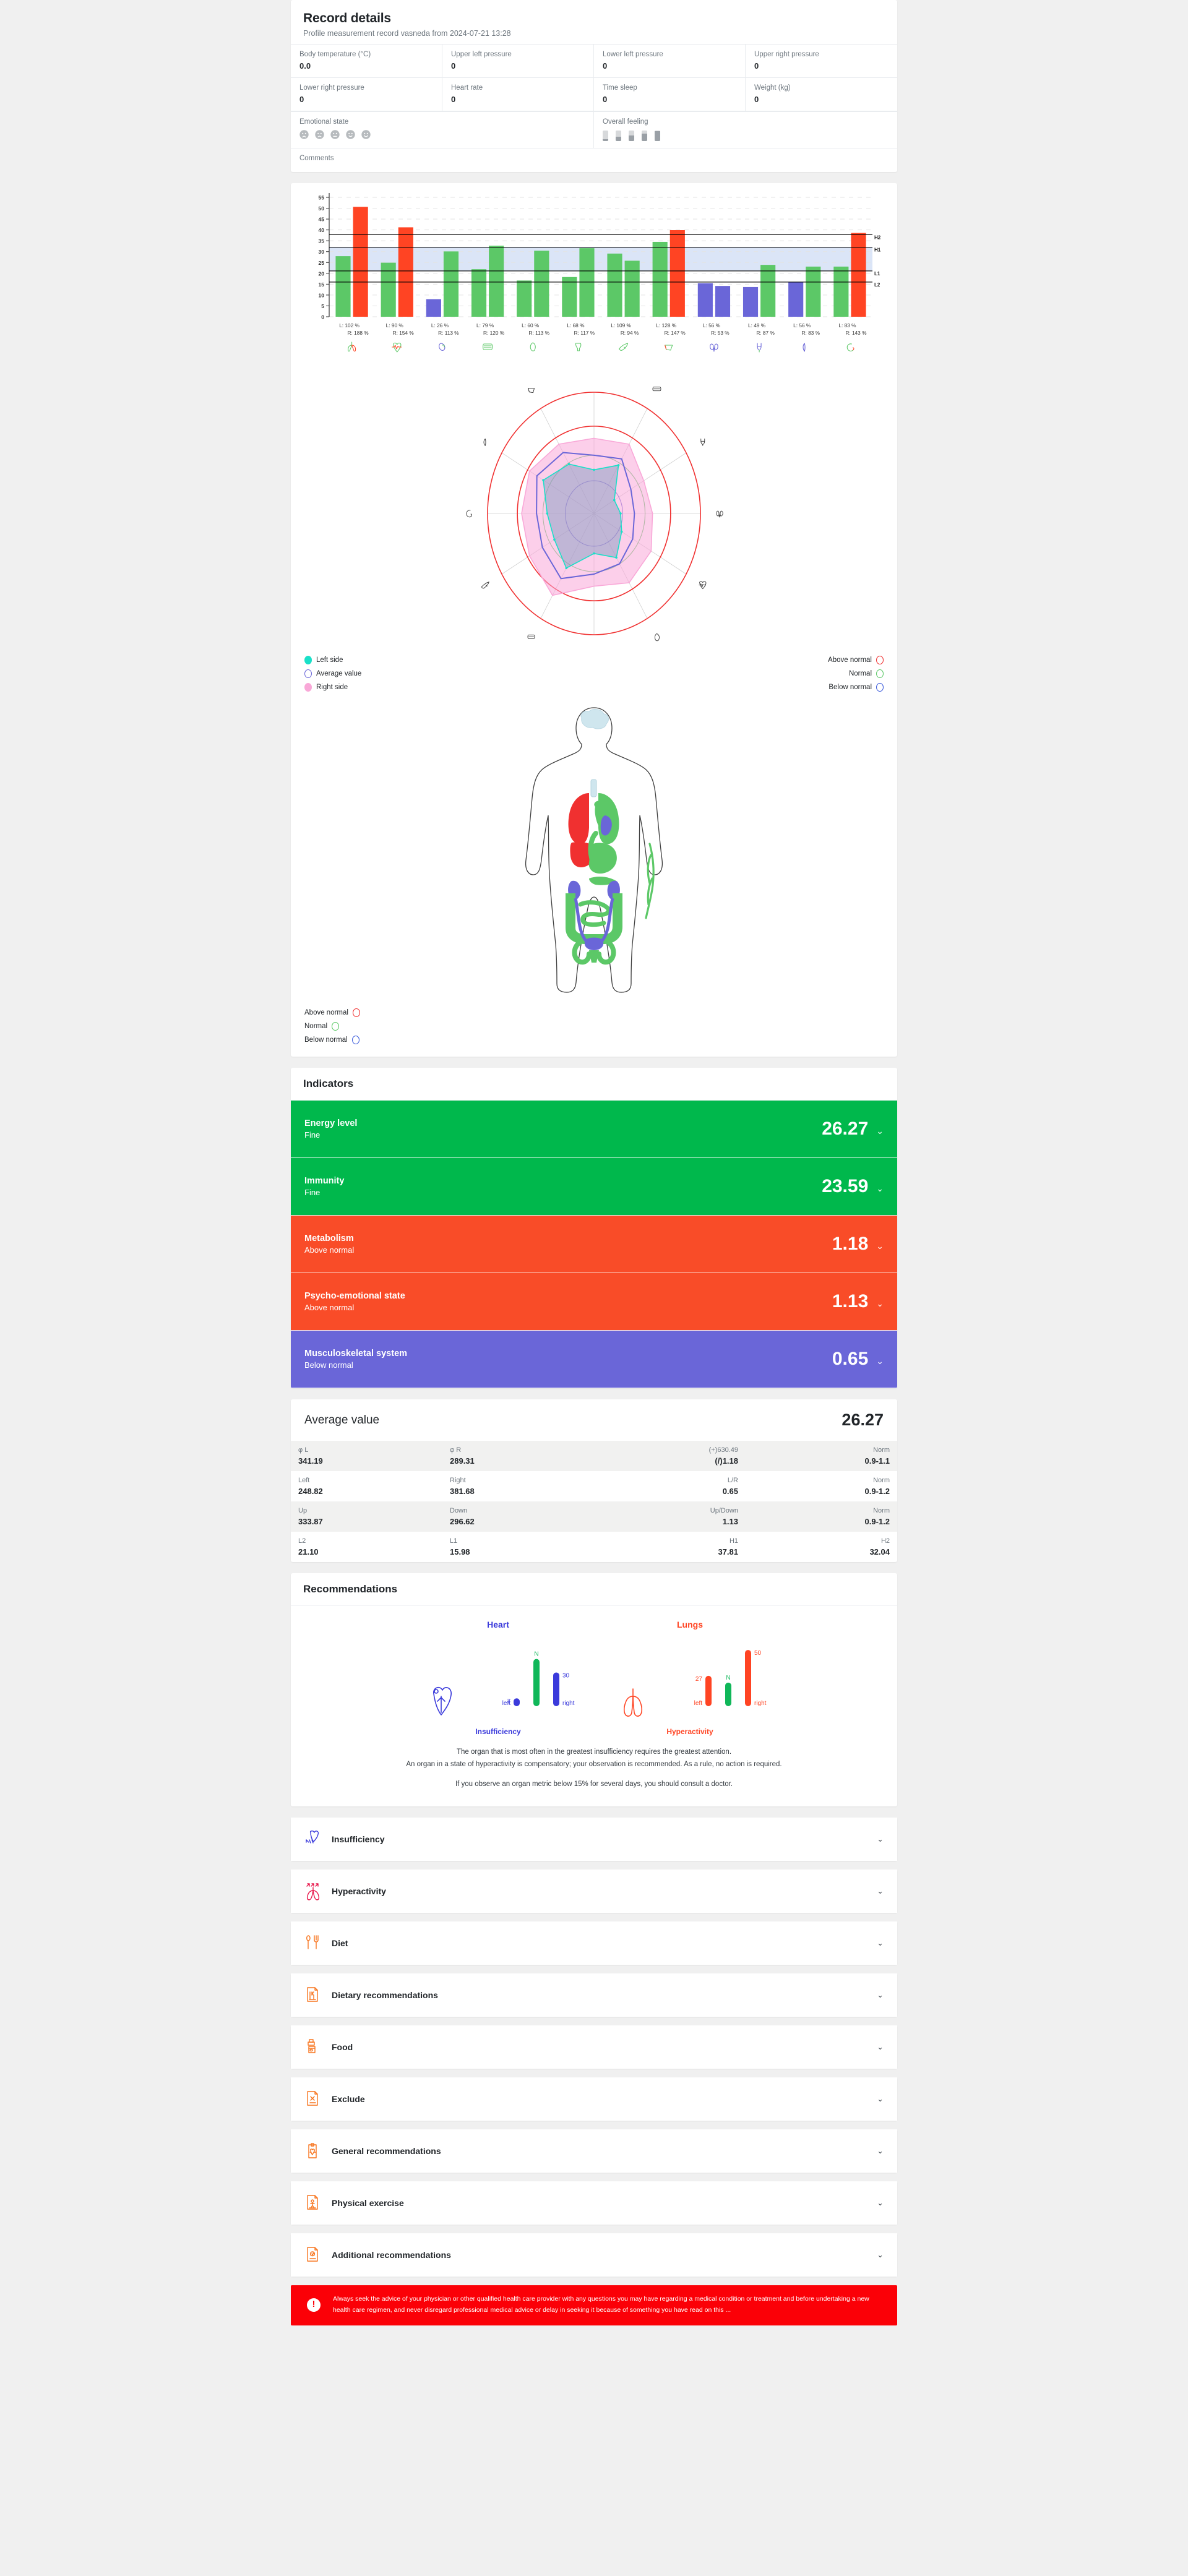 The image size is (1188, 2576). I want to click on mini-bar-label-right: right, so click(568, 1703).